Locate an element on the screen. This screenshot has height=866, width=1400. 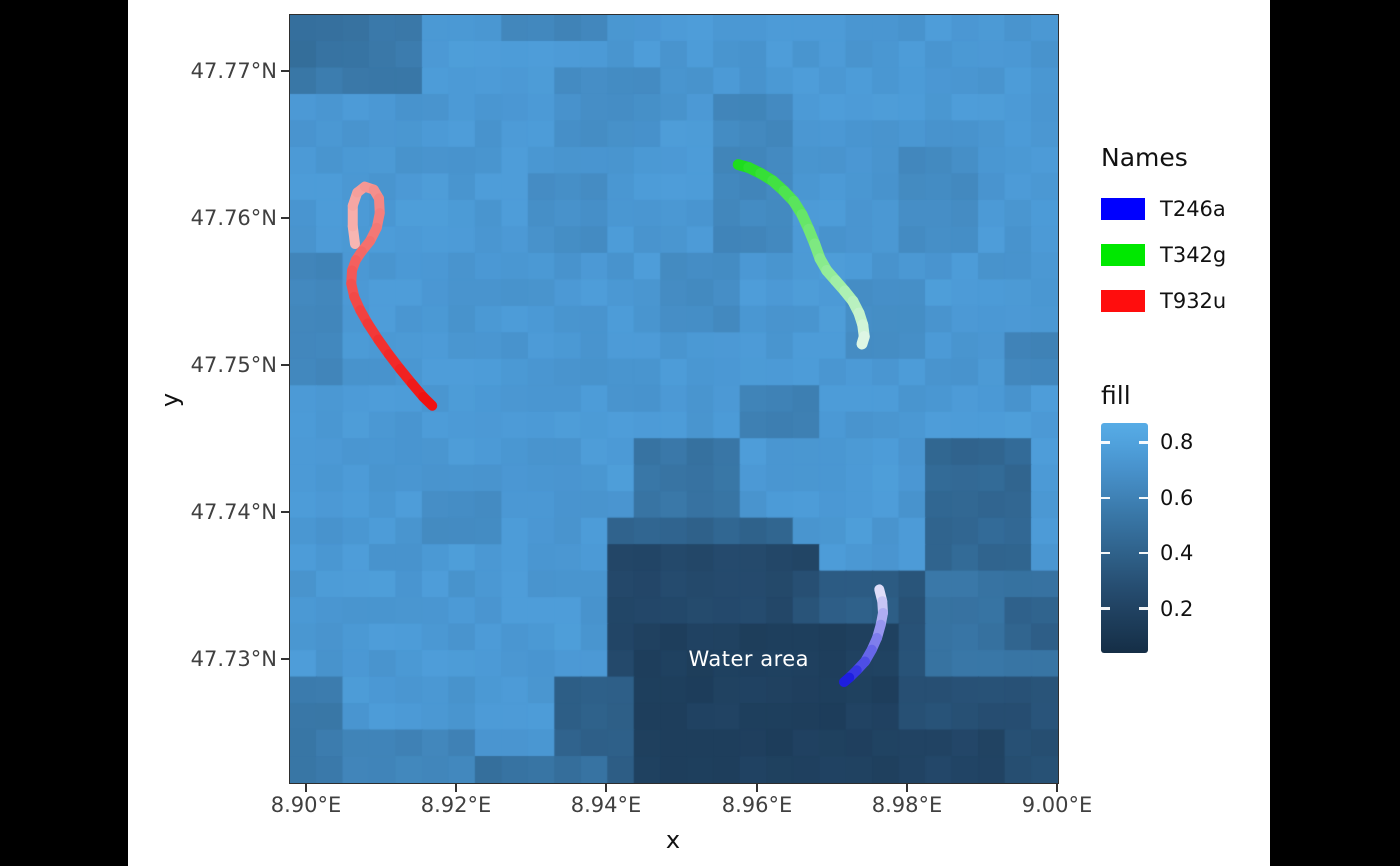
legend-swatch-T342g is located at coordinates (1123, 255).